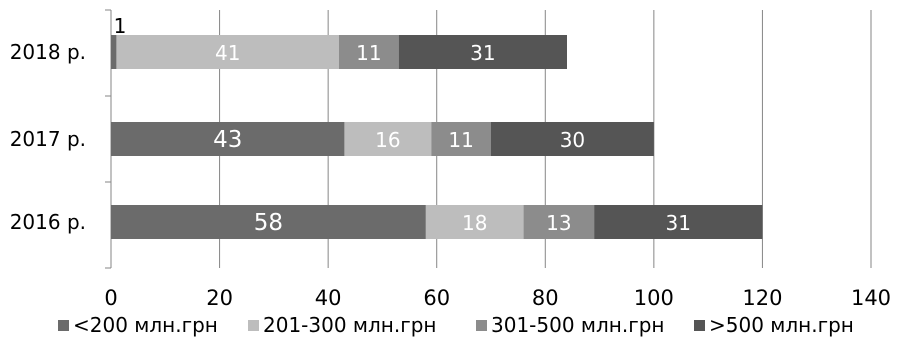 This screenshot has width=903, height=337. What do you see at coordinates (545, 298) in the screenshot?
I see `x-tick-label-80: 80` at bounding box center [545, 298].